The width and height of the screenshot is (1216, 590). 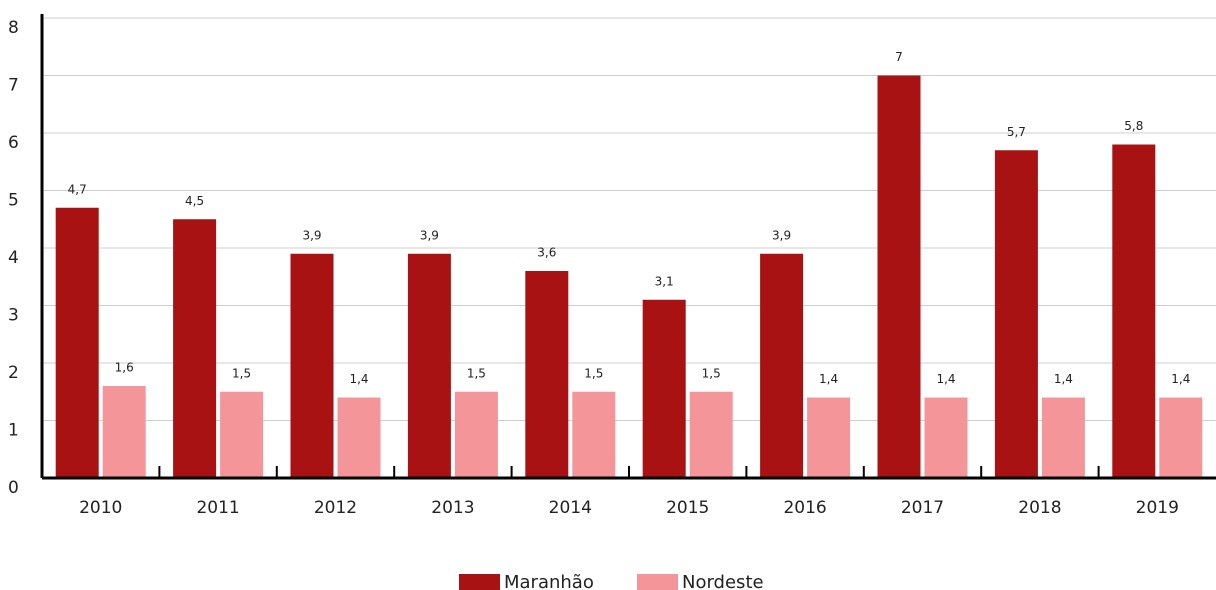 What do you see at coordinates (546, 253) in the screenshot?
I see `value-label: 3,6` at bounding box center [546, 253].